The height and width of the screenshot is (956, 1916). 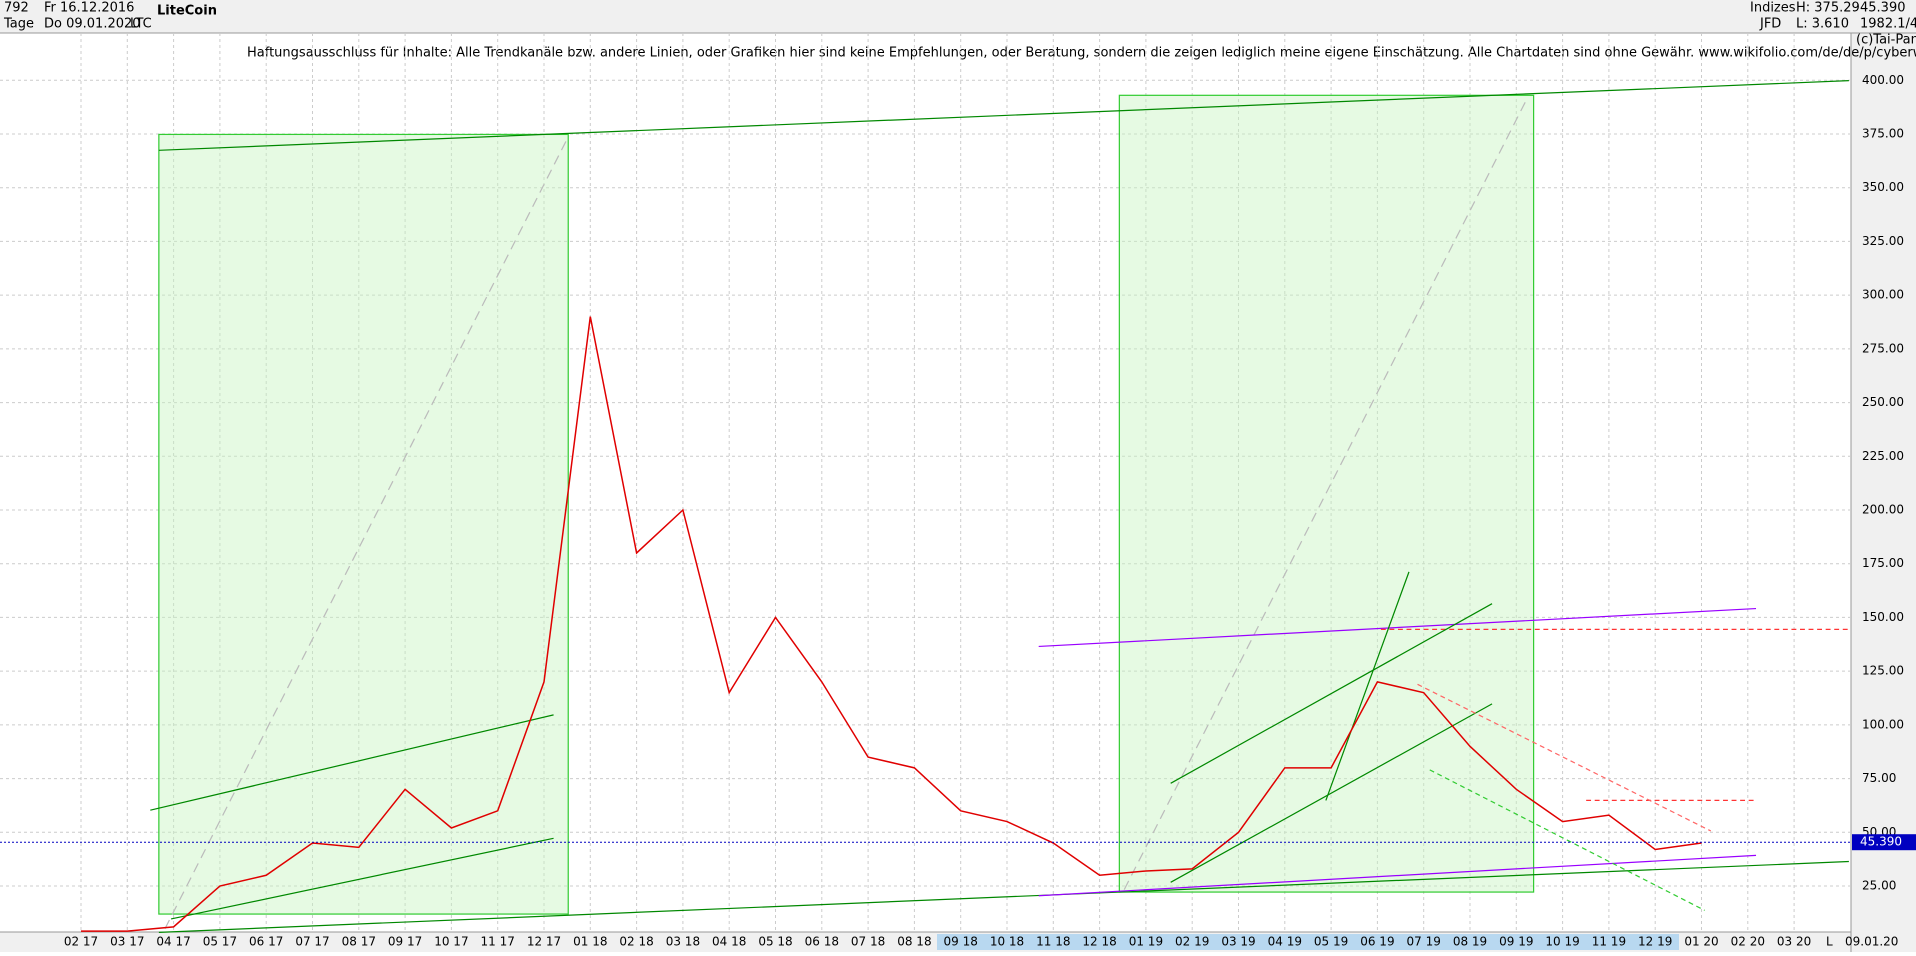 I want to click on x-tick-label: 09 18, so click(x=961, y=942).